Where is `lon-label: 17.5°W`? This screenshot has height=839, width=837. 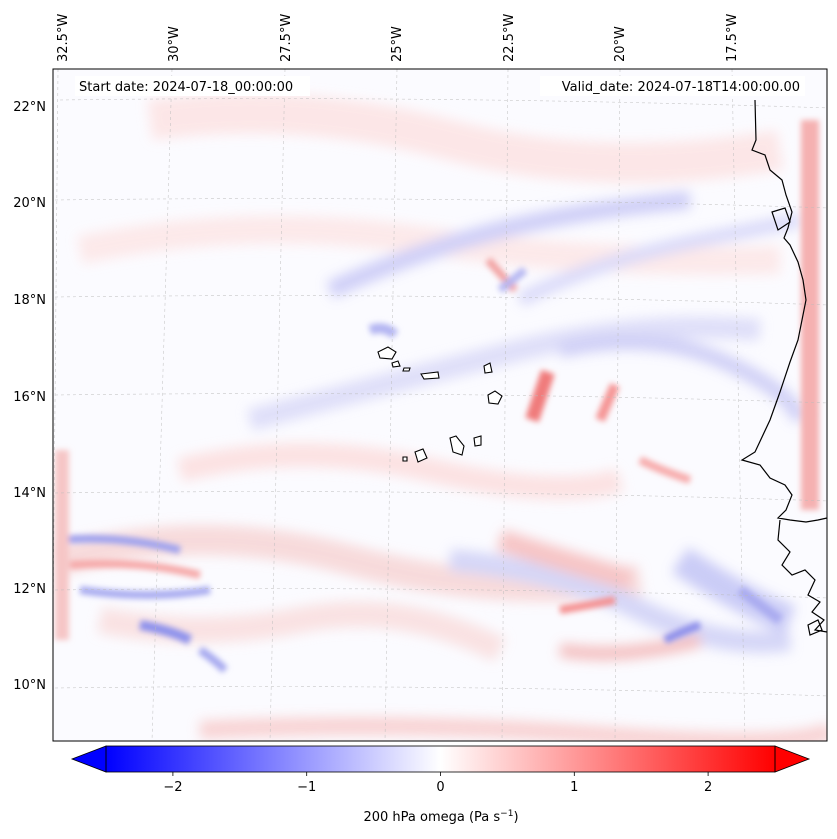
lon-label: 17.5°W is located at coordinates (732, 38).